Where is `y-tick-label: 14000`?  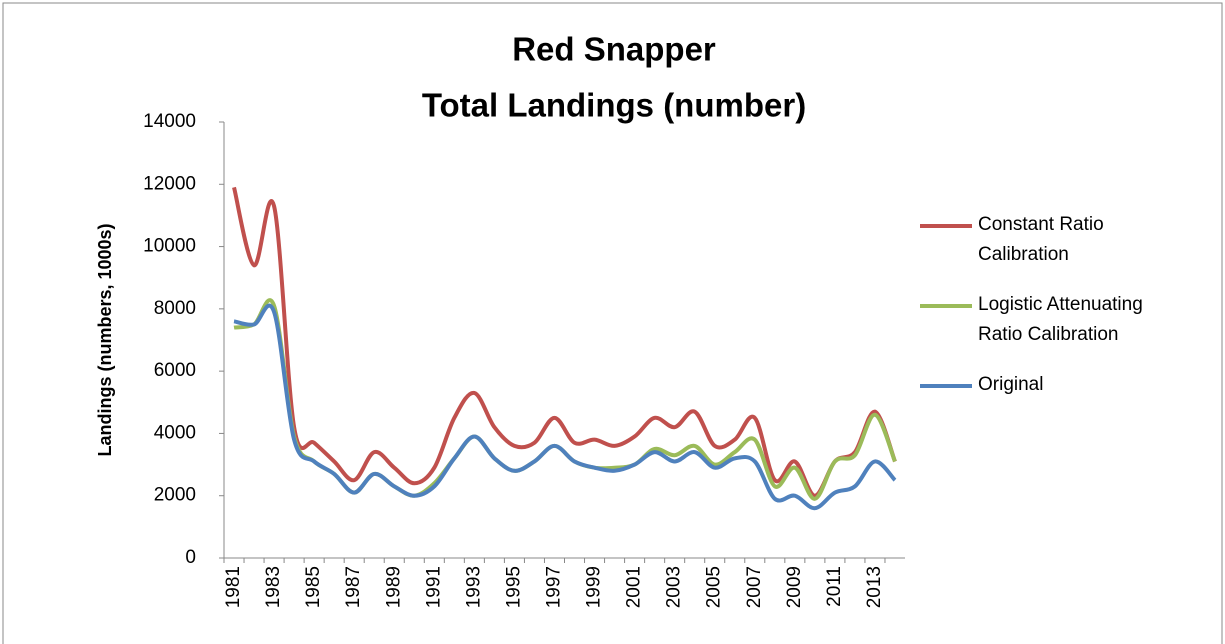
y-tick-label: 14000 is located at coordinates (169, 121).